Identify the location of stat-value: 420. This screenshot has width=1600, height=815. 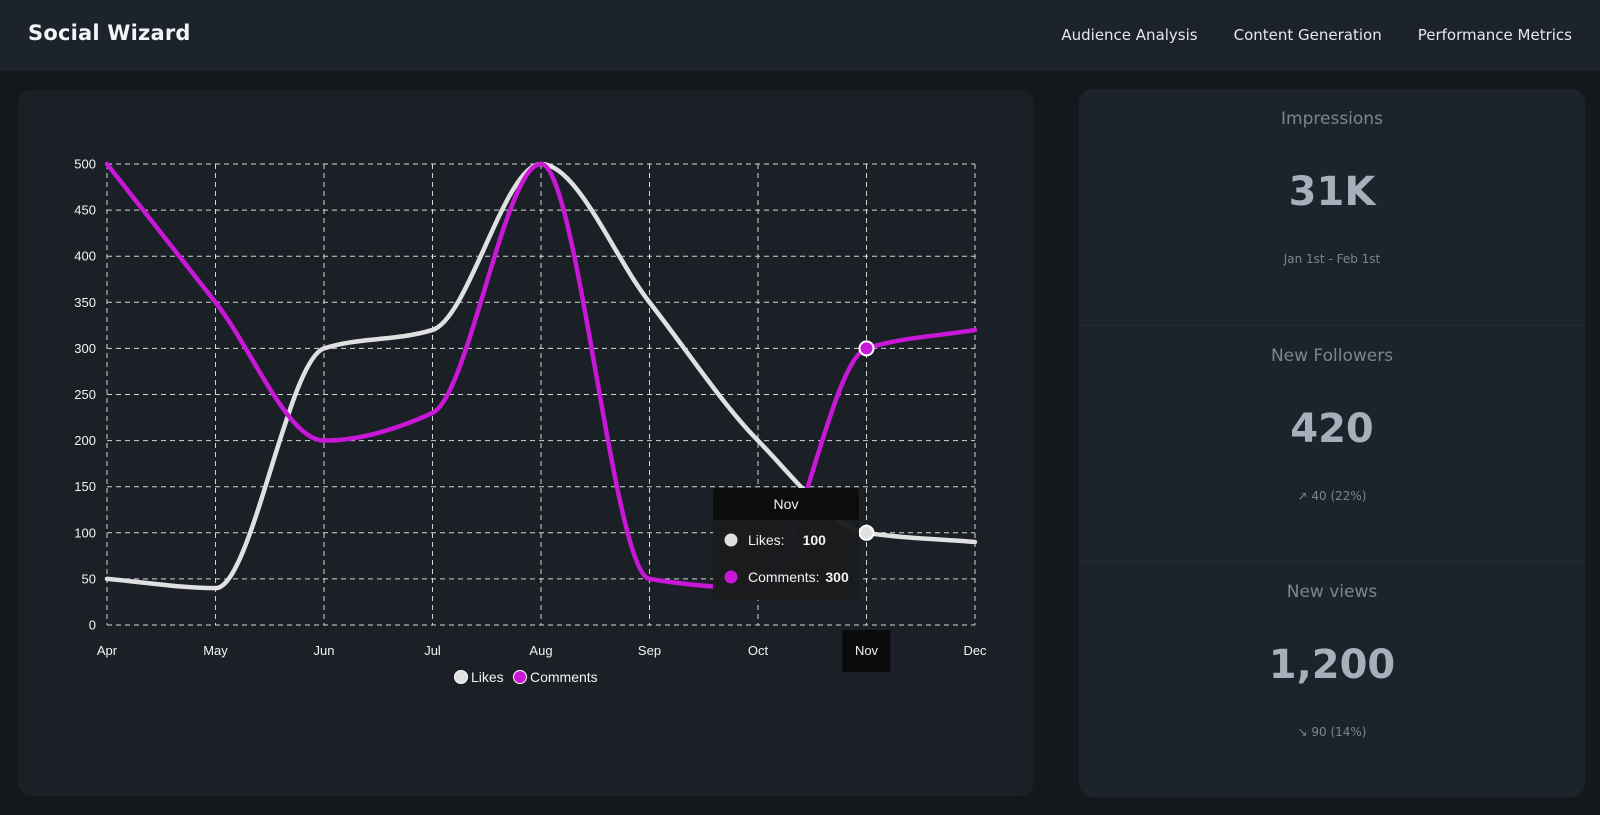
(1332, 429).